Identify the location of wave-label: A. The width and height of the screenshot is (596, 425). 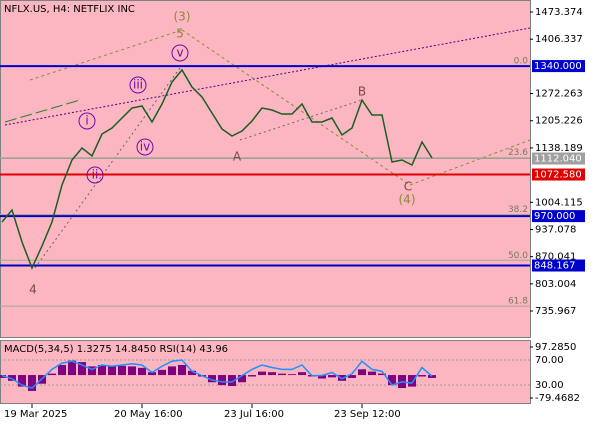
(237, 157).